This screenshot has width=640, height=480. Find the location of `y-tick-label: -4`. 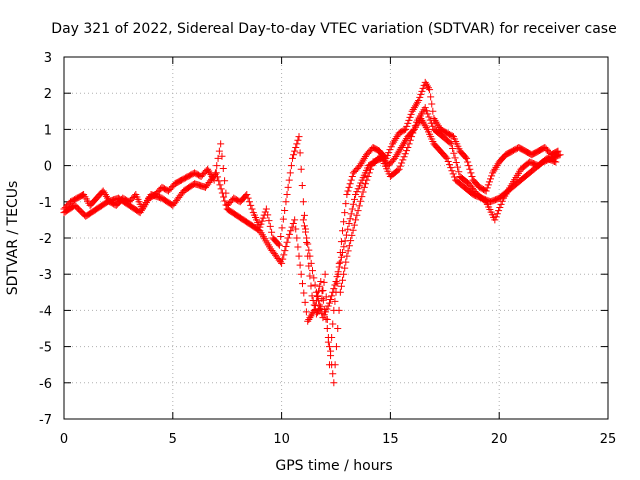

y-tick-label: -4 is located at coordinates (45, 311).